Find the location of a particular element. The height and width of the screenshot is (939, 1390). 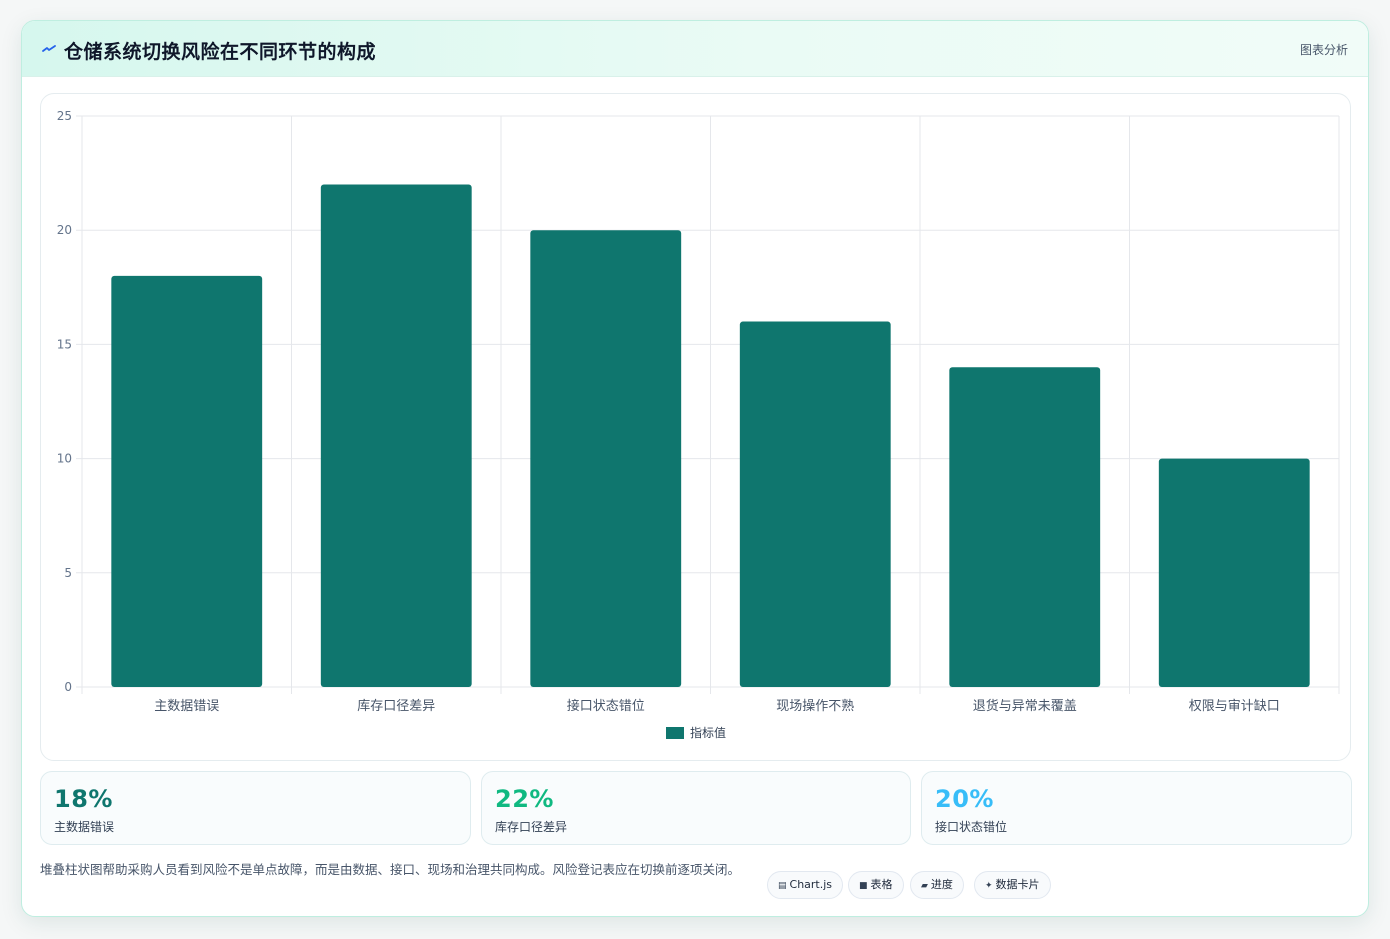

sparkle-icon: ✦ is located at coordinates (989, 886).